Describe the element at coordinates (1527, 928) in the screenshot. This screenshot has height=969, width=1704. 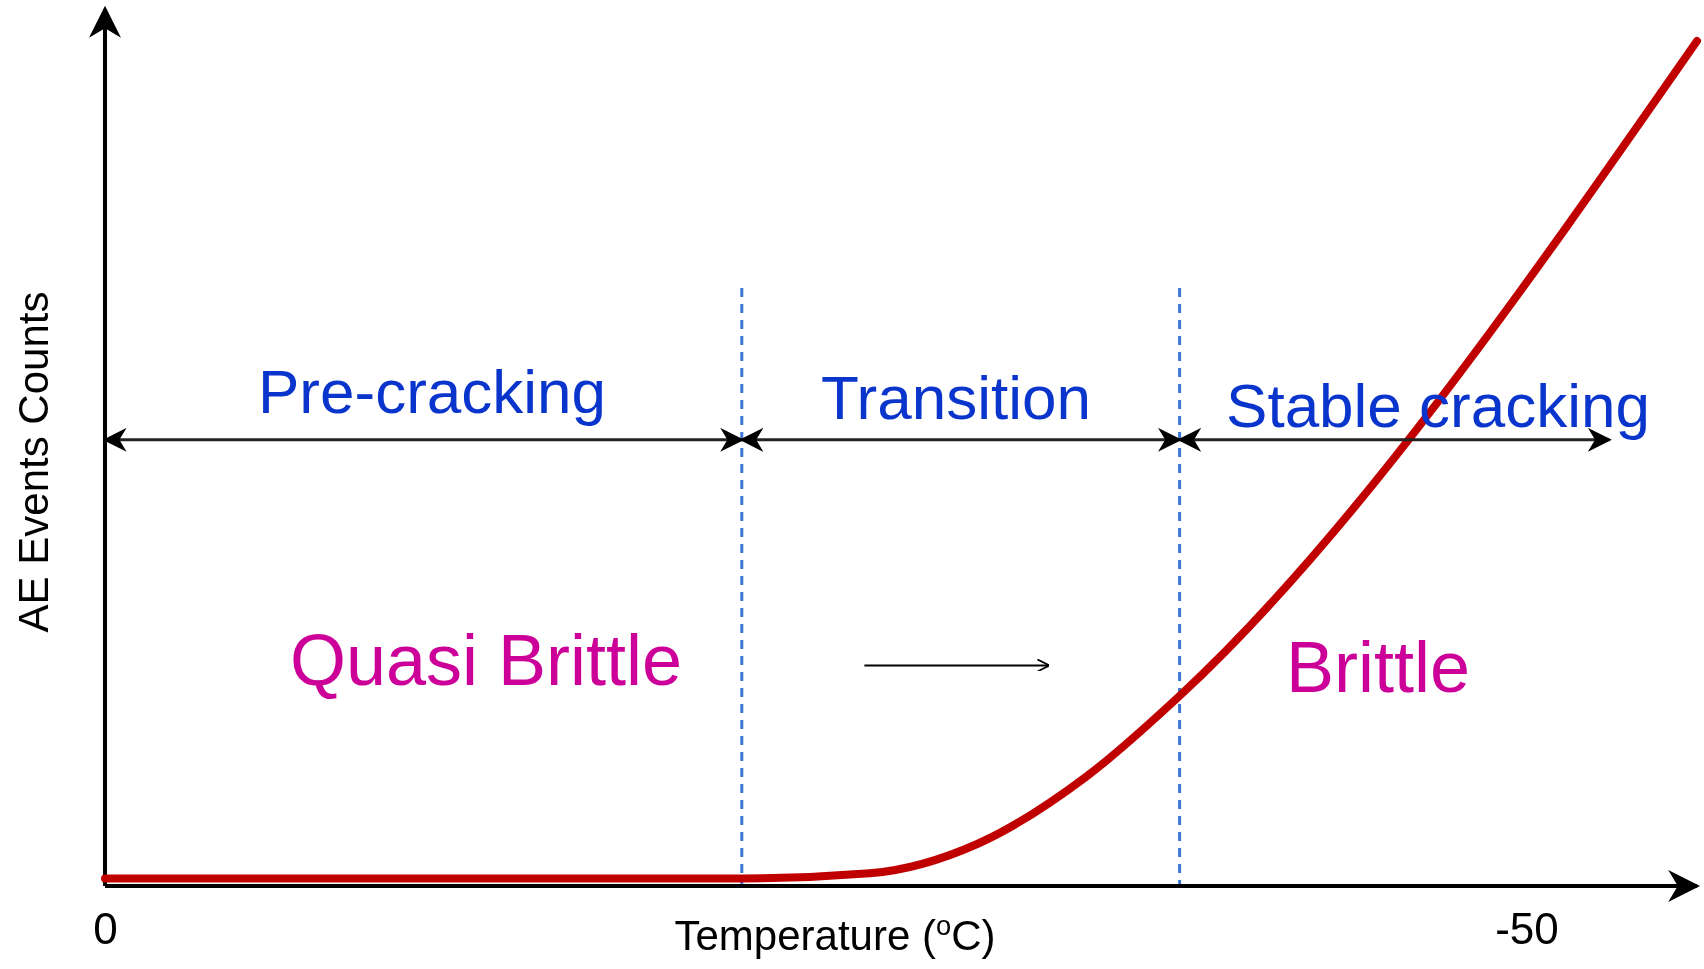
I see `x-tick-label: -50` at that location.